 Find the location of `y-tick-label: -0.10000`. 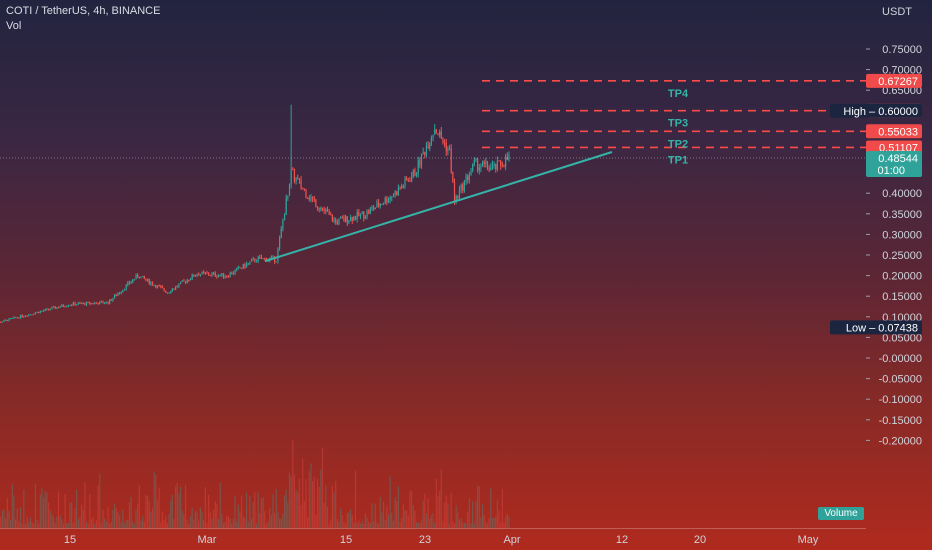

y-tick-label: -0.10000 is located at coordinates (900, 400).